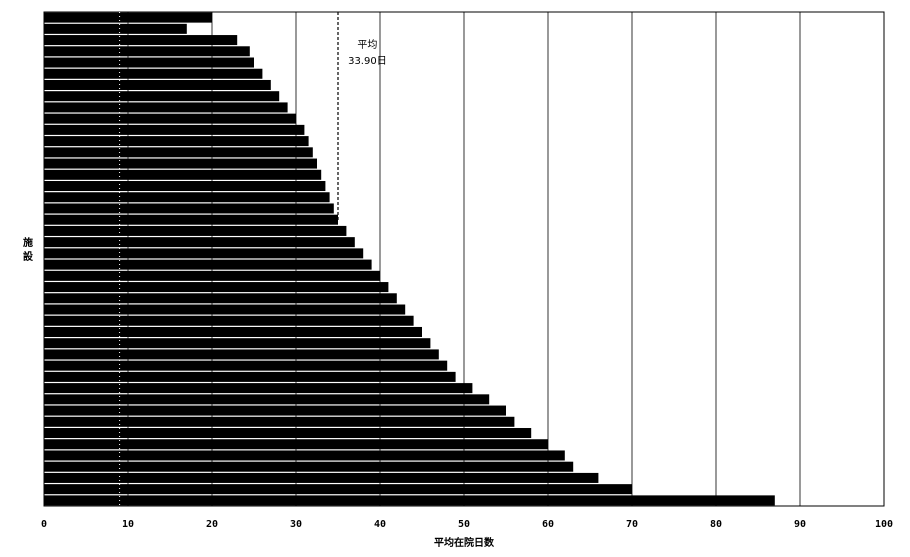 The height and width of the screenshot is (557, 910). What do you see at coordinates (367, 45) in the screenshot?
I see `mean-label: 平均` at bounding box center [367, 45].